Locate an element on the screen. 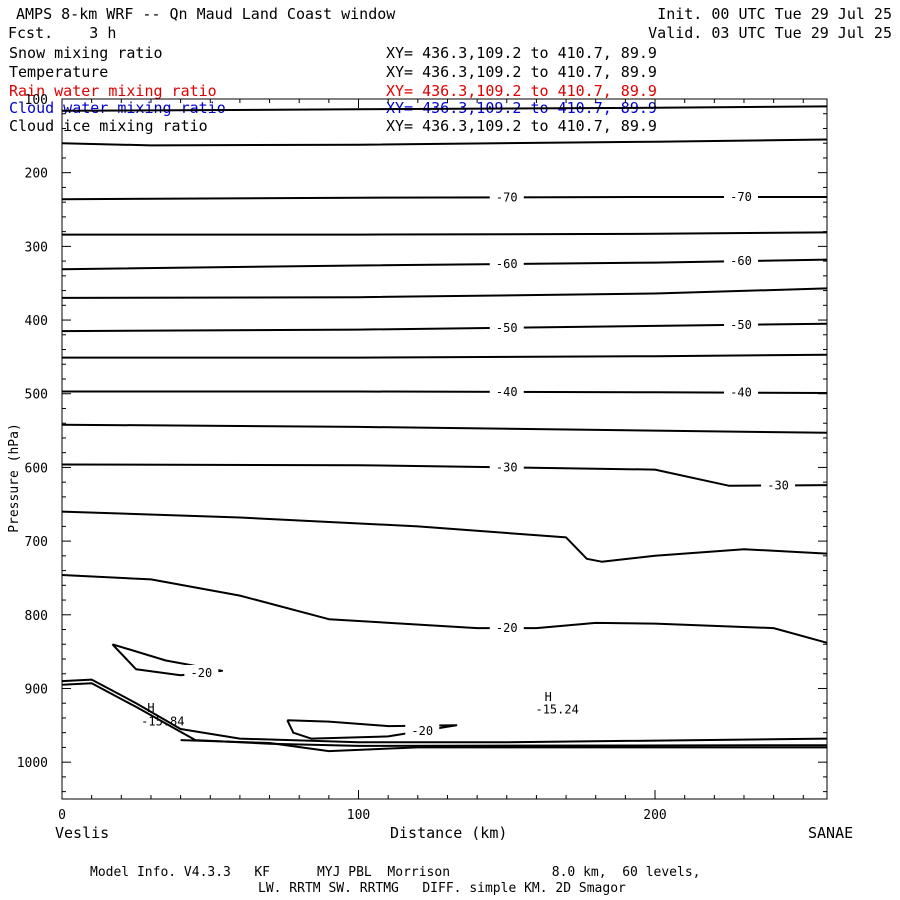 The width and height of the screenshot is (900, 900). y-tick-label: 800 is located at coordinates (36, 616).